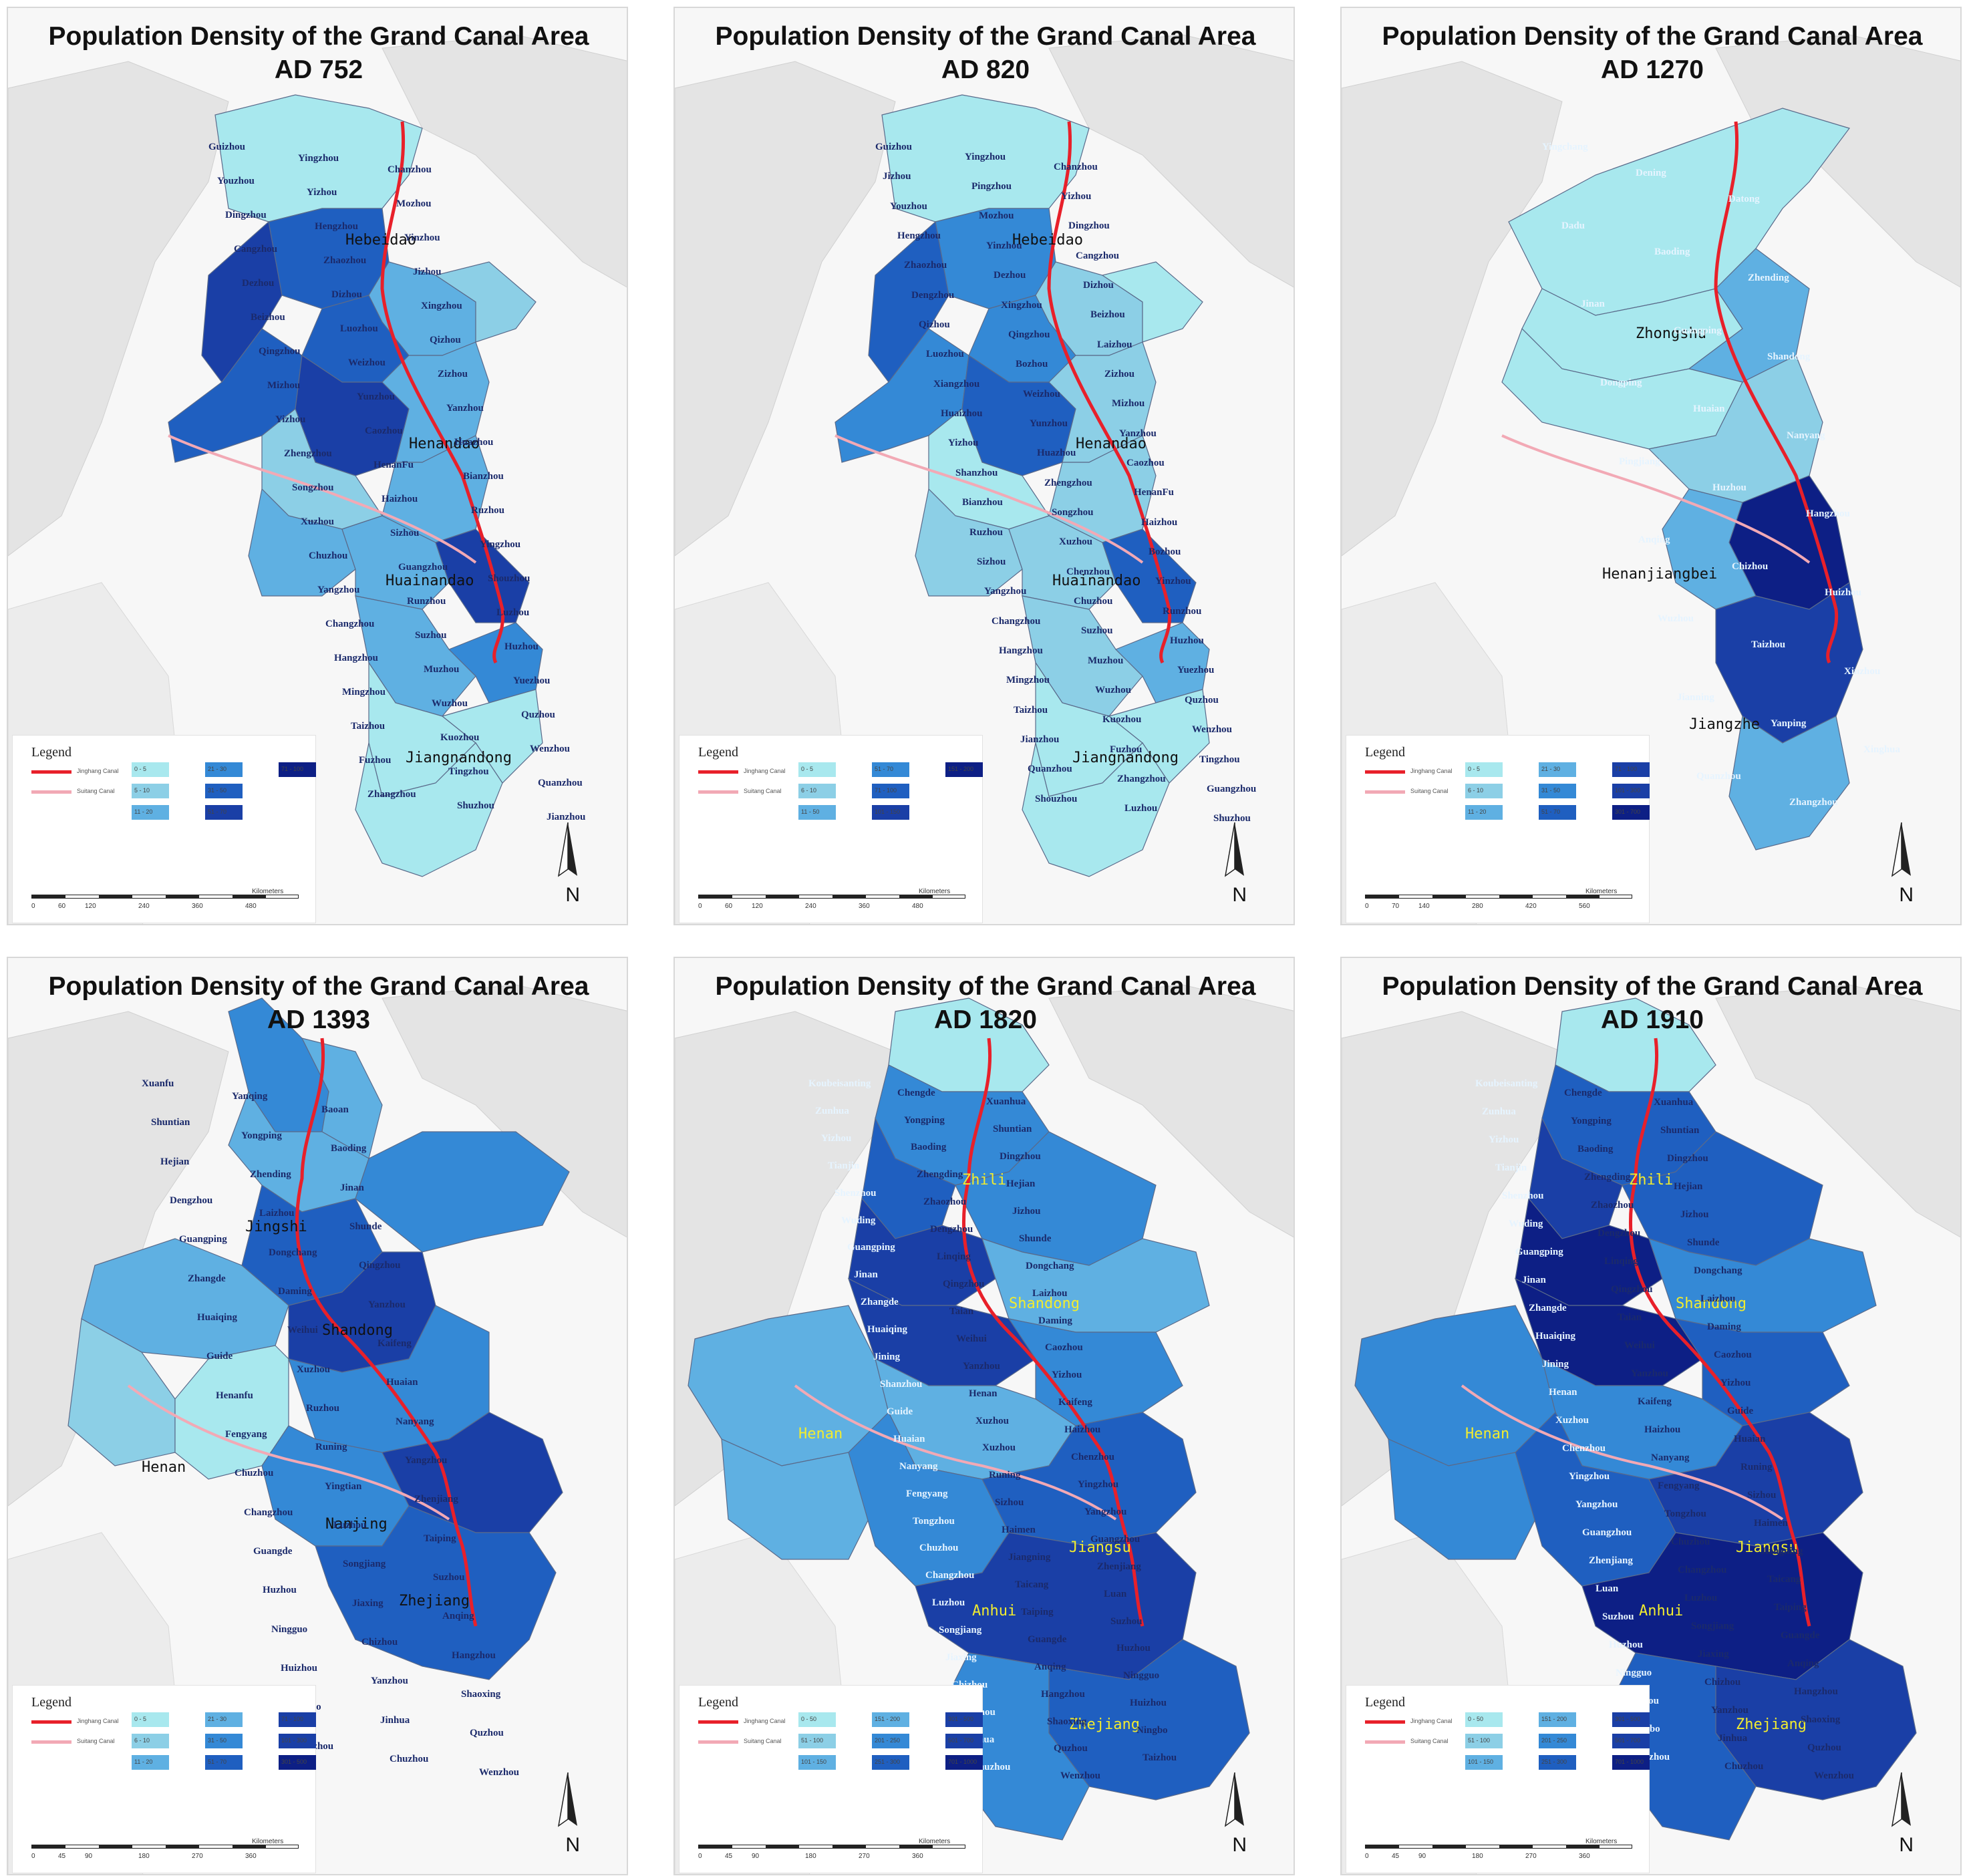 The width and height of the screenshot is (1973, 1876). I want to click on province-label: Jiangnandong, so click(1125, 758).